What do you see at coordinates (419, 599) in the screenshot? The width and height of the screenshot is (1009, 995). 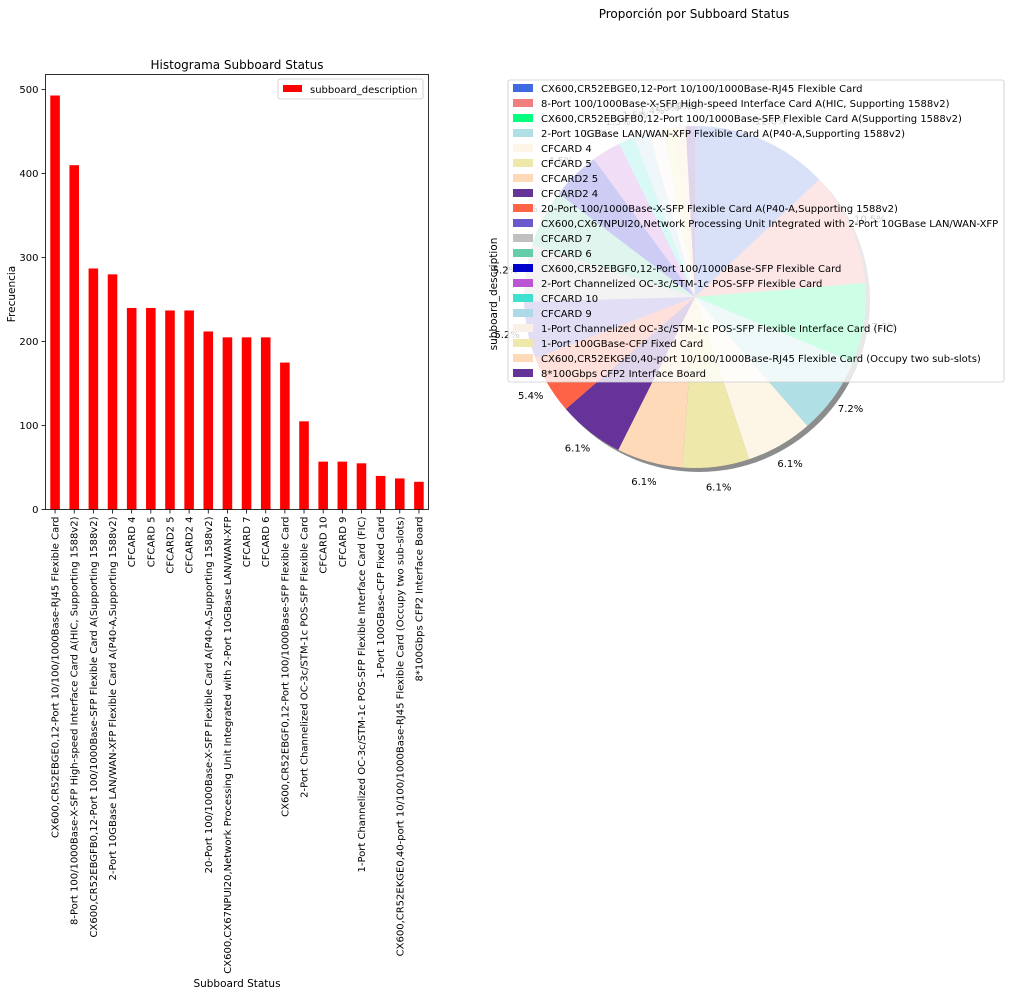 I see `bar-x-tick-label-19: 8*100Gbps CFP2 Interface Board` at bounding box center [419, 599].